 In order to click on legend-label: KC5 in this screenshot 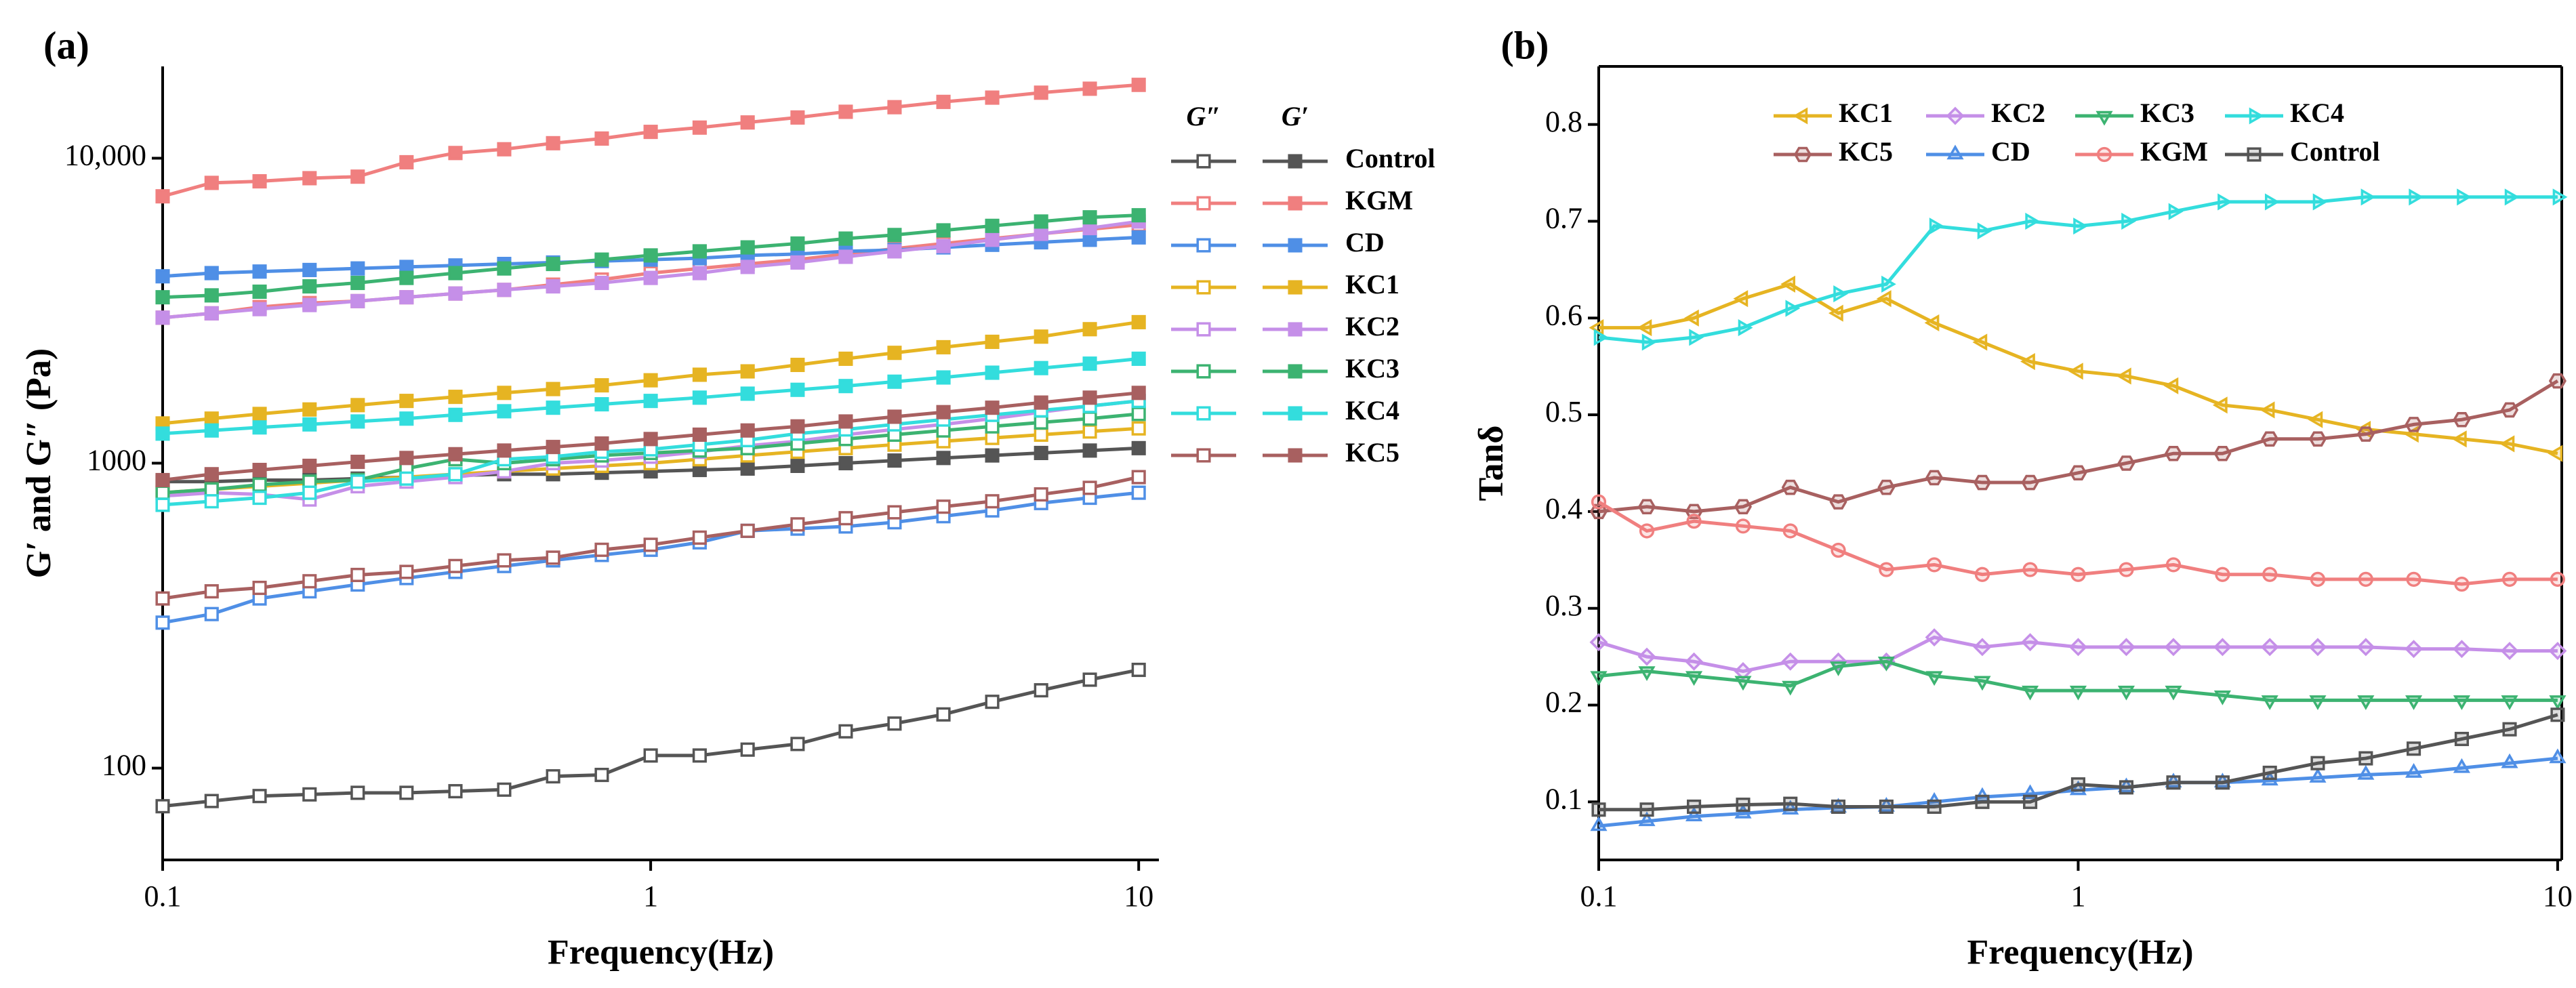, I will do `click(1866, 151)`.